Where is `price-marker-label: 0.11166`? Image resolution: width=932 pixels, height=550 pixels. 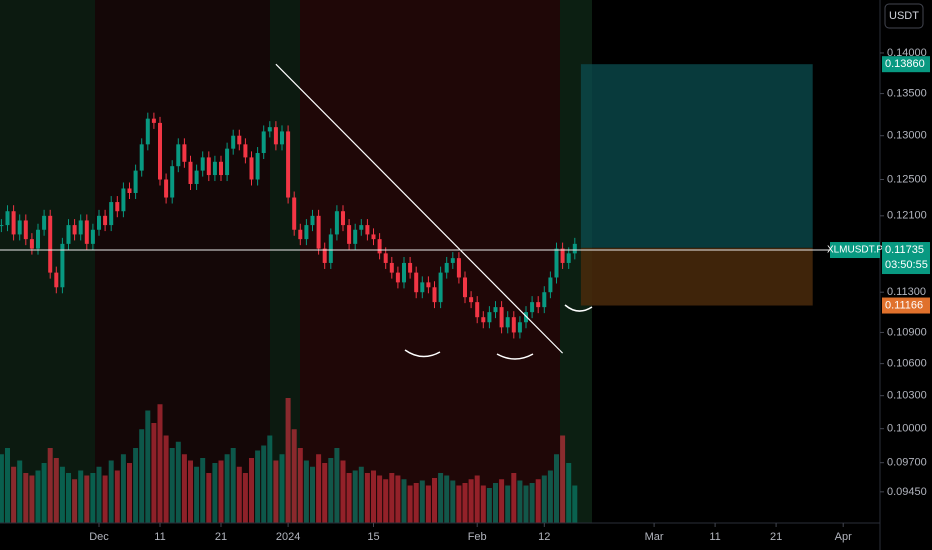
price-marker-label: 0.11166 is located at coordinates (904, 305).